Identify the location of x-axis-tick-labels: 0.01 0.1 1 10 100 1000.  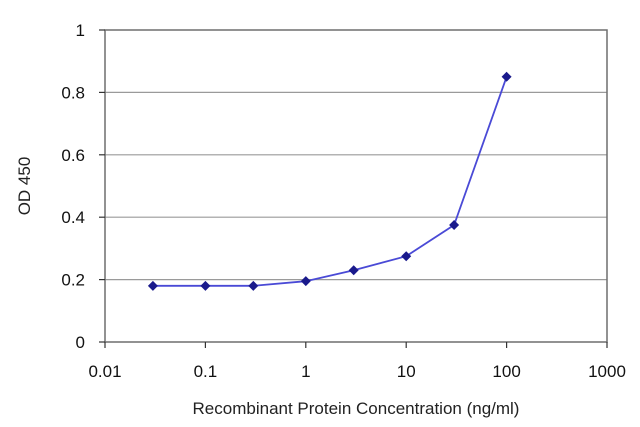
(356, 371).